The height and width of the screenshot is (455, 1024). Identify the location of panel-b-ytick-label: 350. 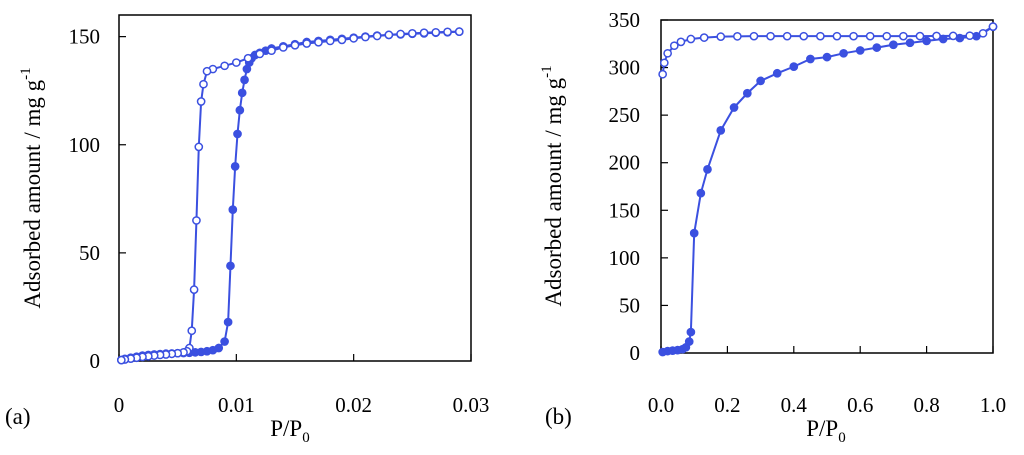
(625, 20).